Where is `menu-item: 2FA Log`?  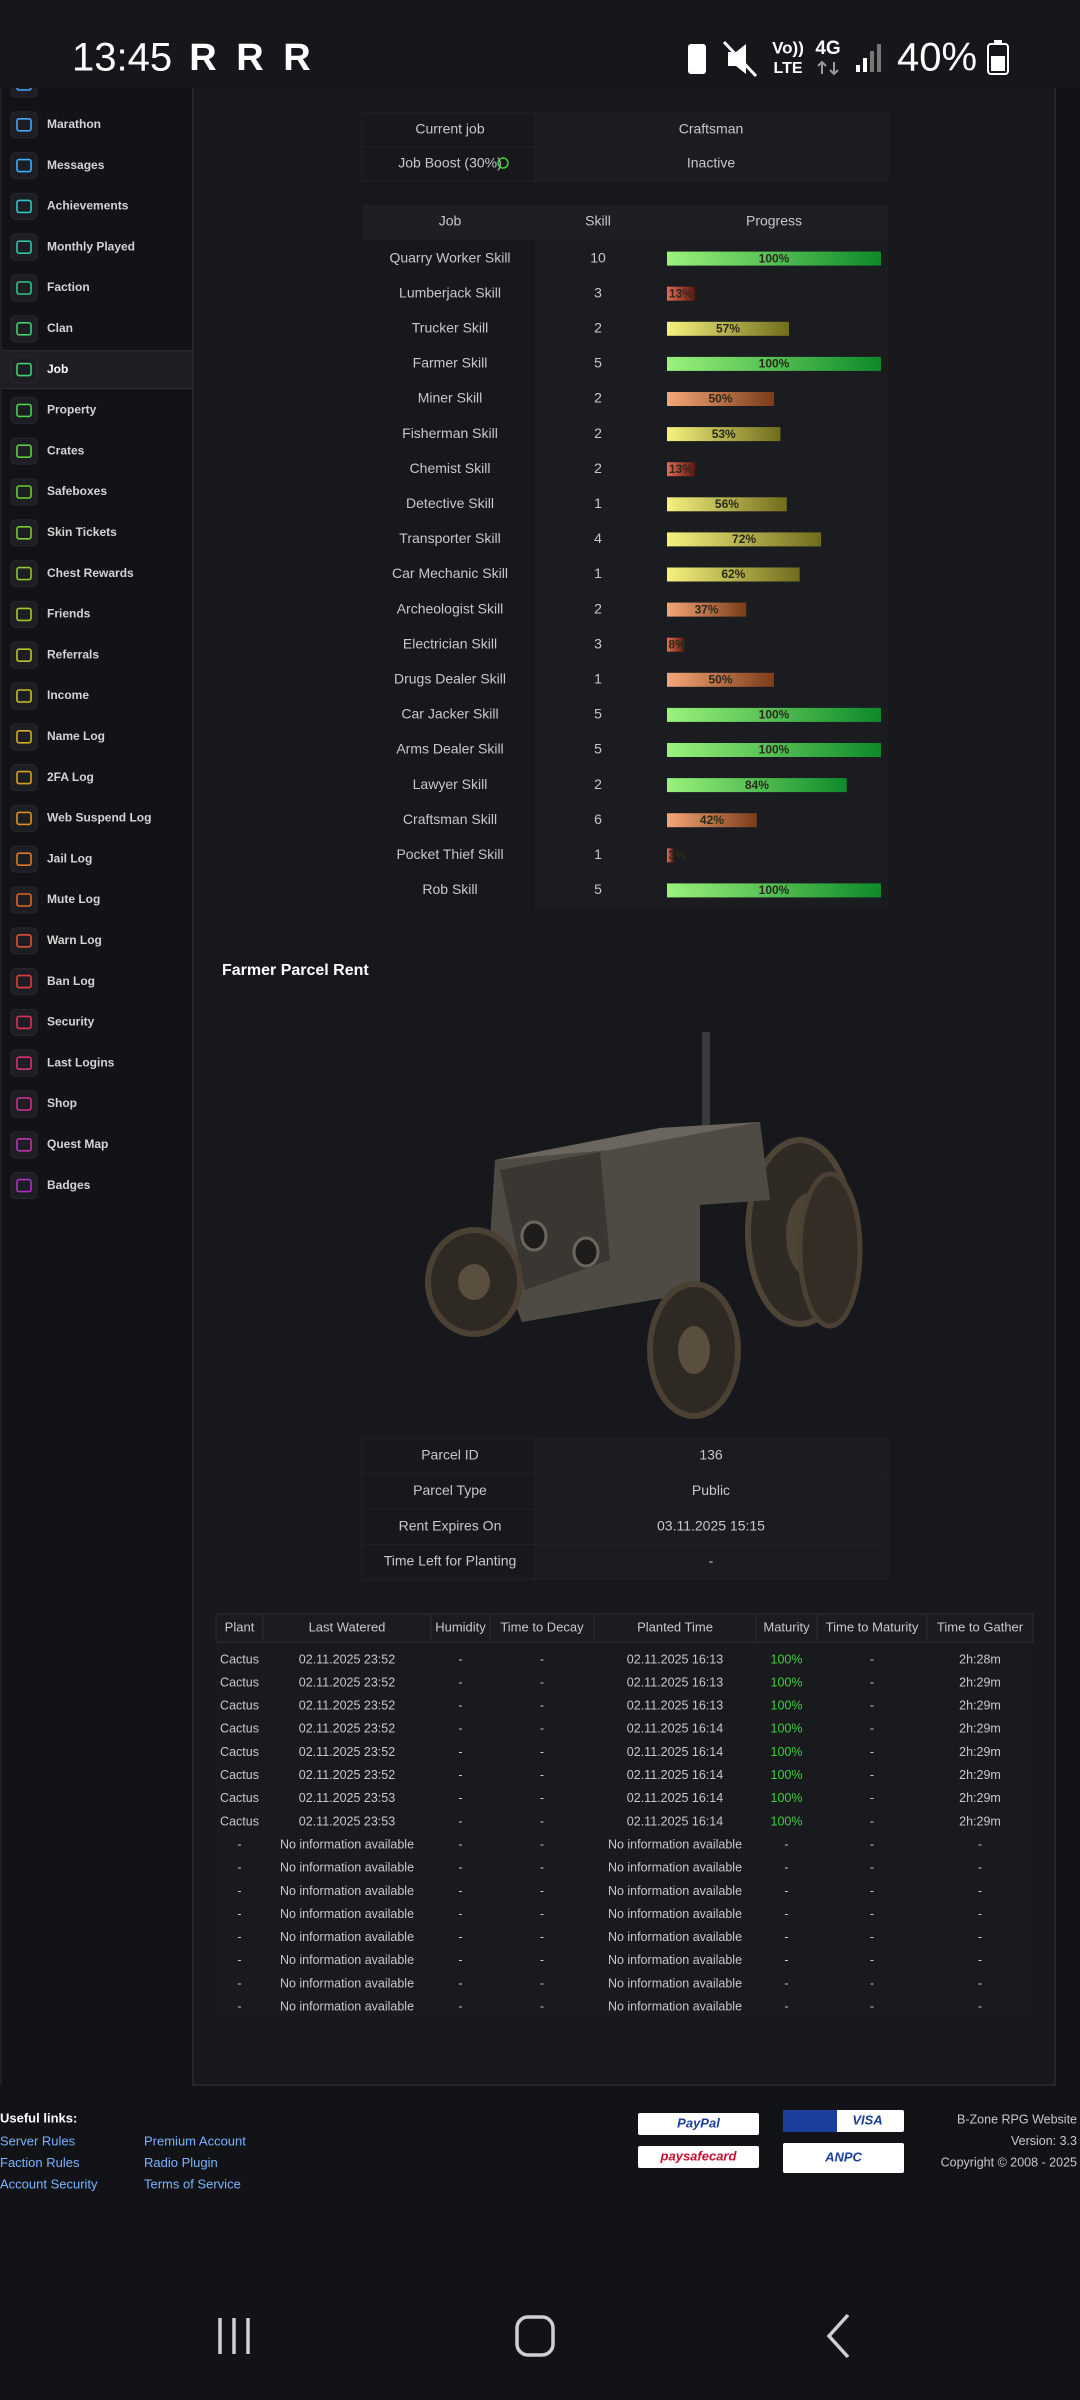
menu-item: 2FA Log is located at coordinates (70, 777).